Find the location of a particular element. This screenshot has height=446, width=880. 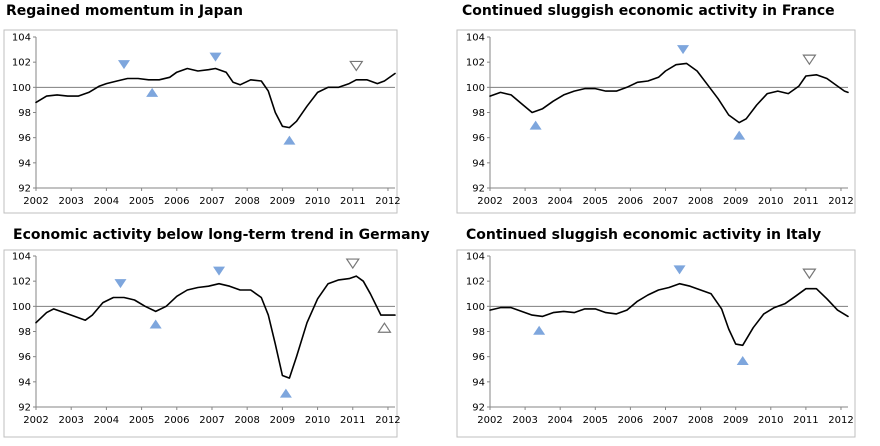

provisional-trough-marker is located at coordinates (384, 327).